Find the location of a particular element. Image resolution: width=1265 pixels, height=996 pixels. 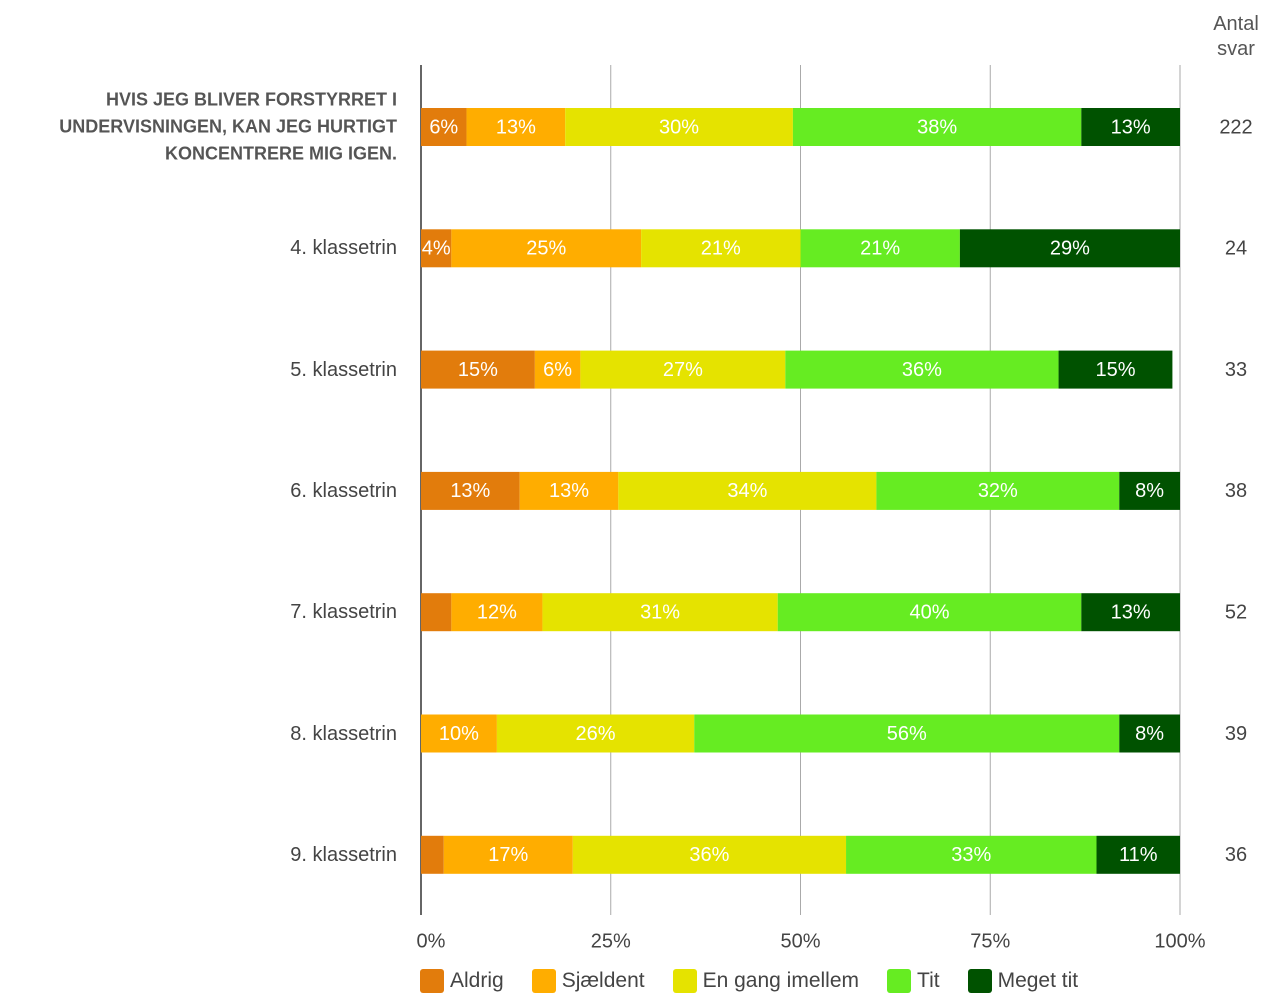

legend-label: En gang imellem is located at coordinates (781, 980).